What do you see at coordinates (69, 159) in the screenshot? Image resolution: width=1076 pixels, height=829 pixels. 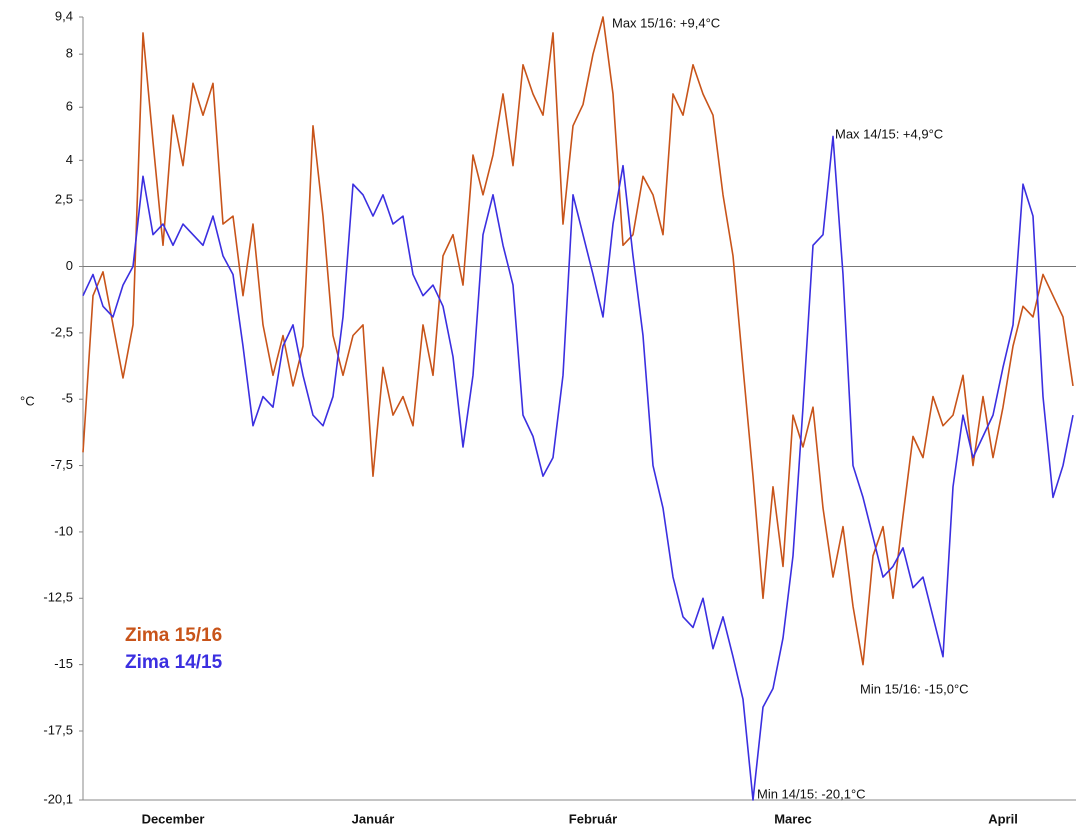 I see `y-tick-label: 4` at bounding box center [69, 159].